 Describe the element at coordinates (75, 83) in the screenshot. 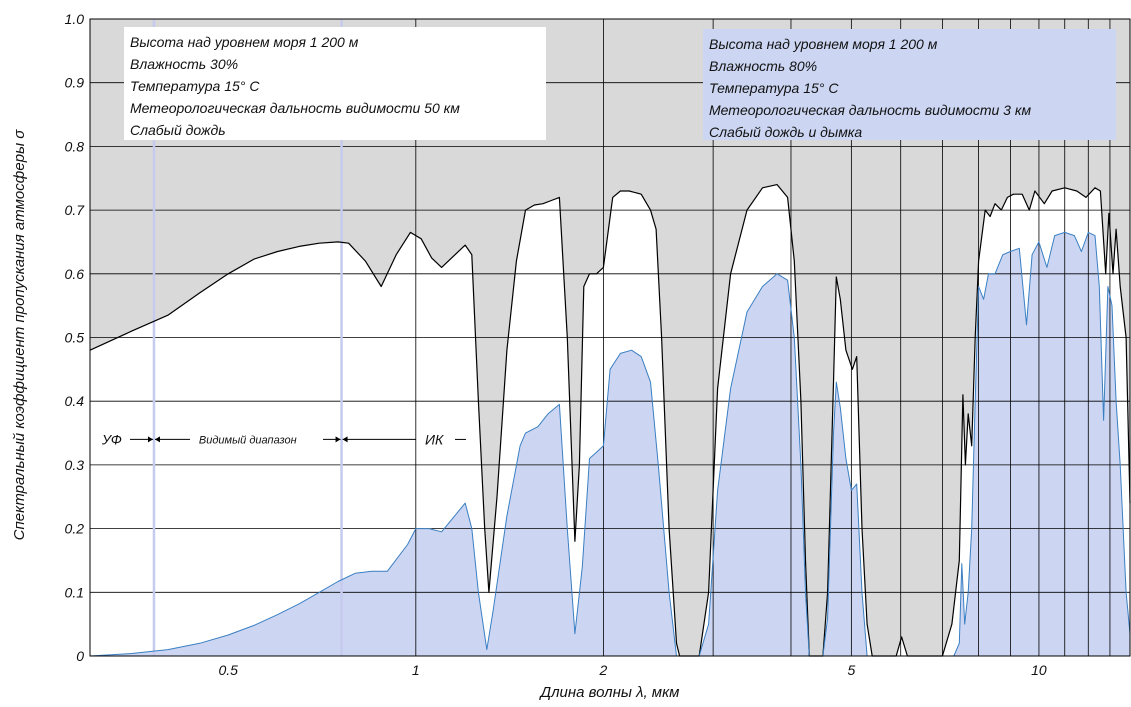

I see `y-tick-label: 0.9` at that location.